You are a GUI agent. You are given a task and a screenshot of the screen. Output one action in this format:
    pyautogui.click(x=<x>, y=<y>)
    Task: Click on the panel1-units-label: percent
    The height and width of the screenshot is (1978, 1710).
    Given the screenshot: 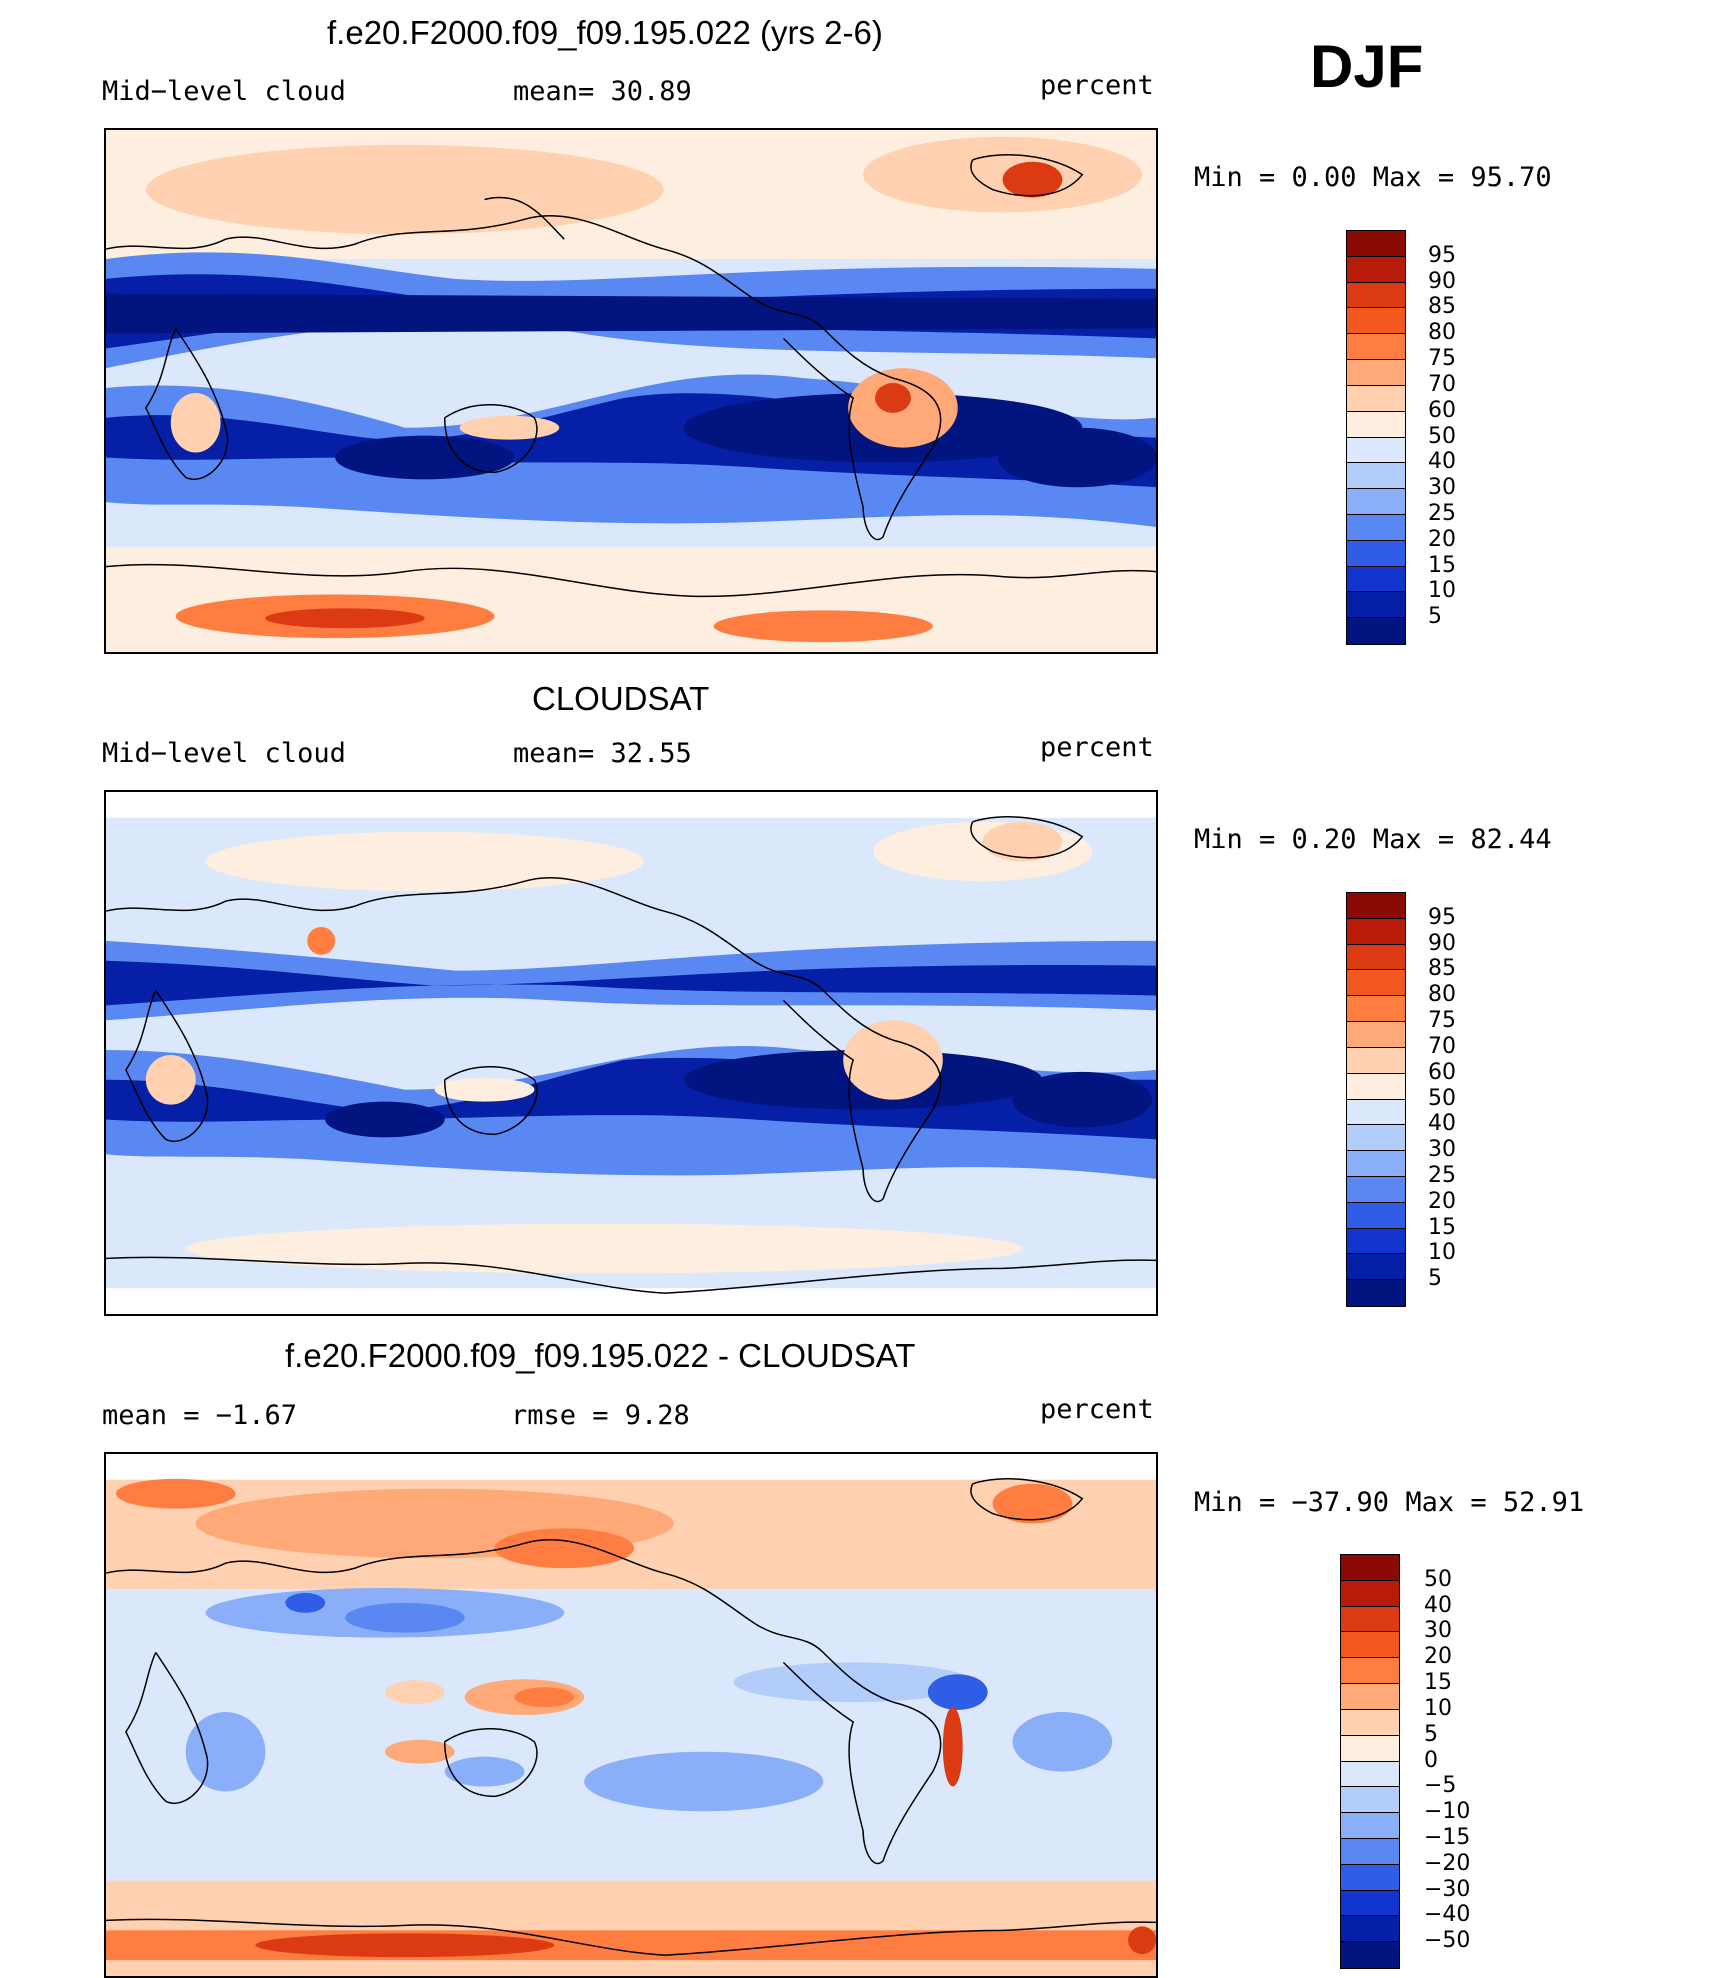 What is the action you would take?
    pyautogui.click(x=1097, y=85)
    